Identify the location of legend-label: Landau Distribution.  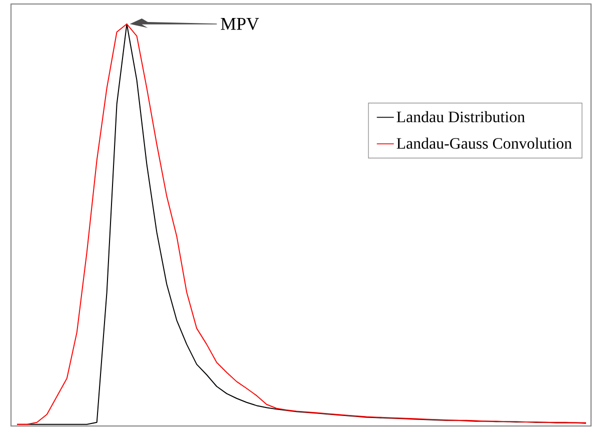
(460, 116).